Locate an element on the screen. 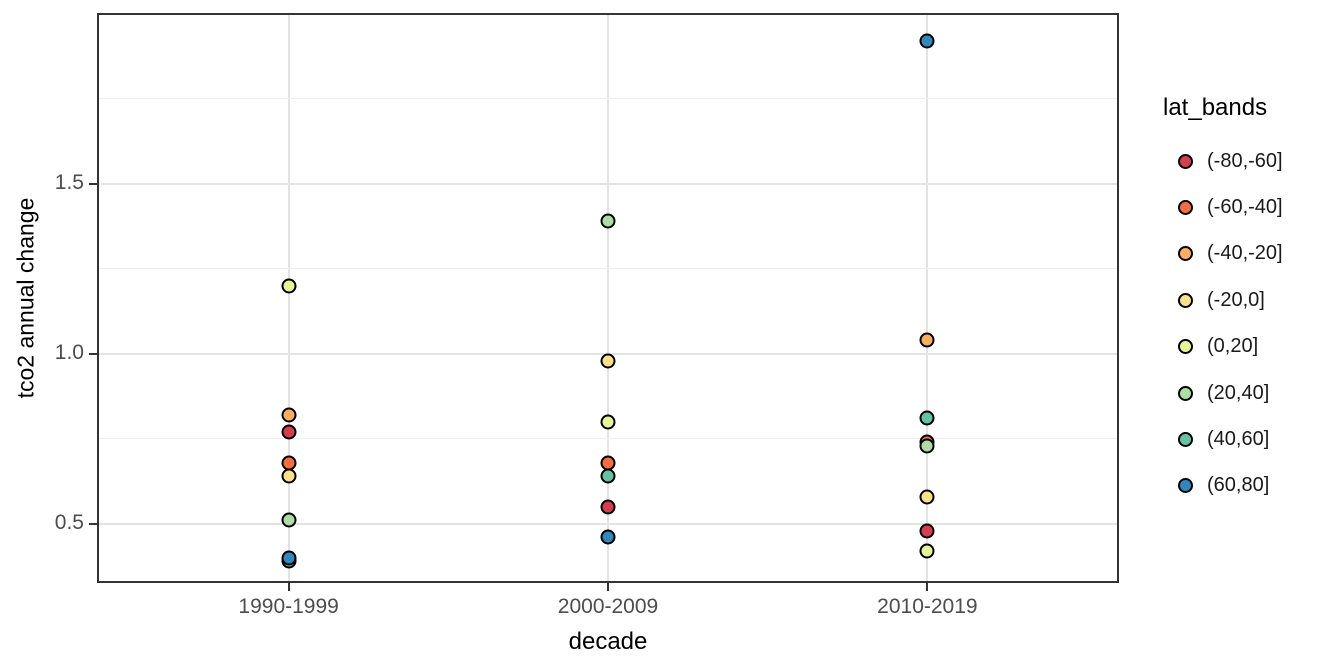  legend-entry-label: (60,80] is located at coordinates (1238, 485).